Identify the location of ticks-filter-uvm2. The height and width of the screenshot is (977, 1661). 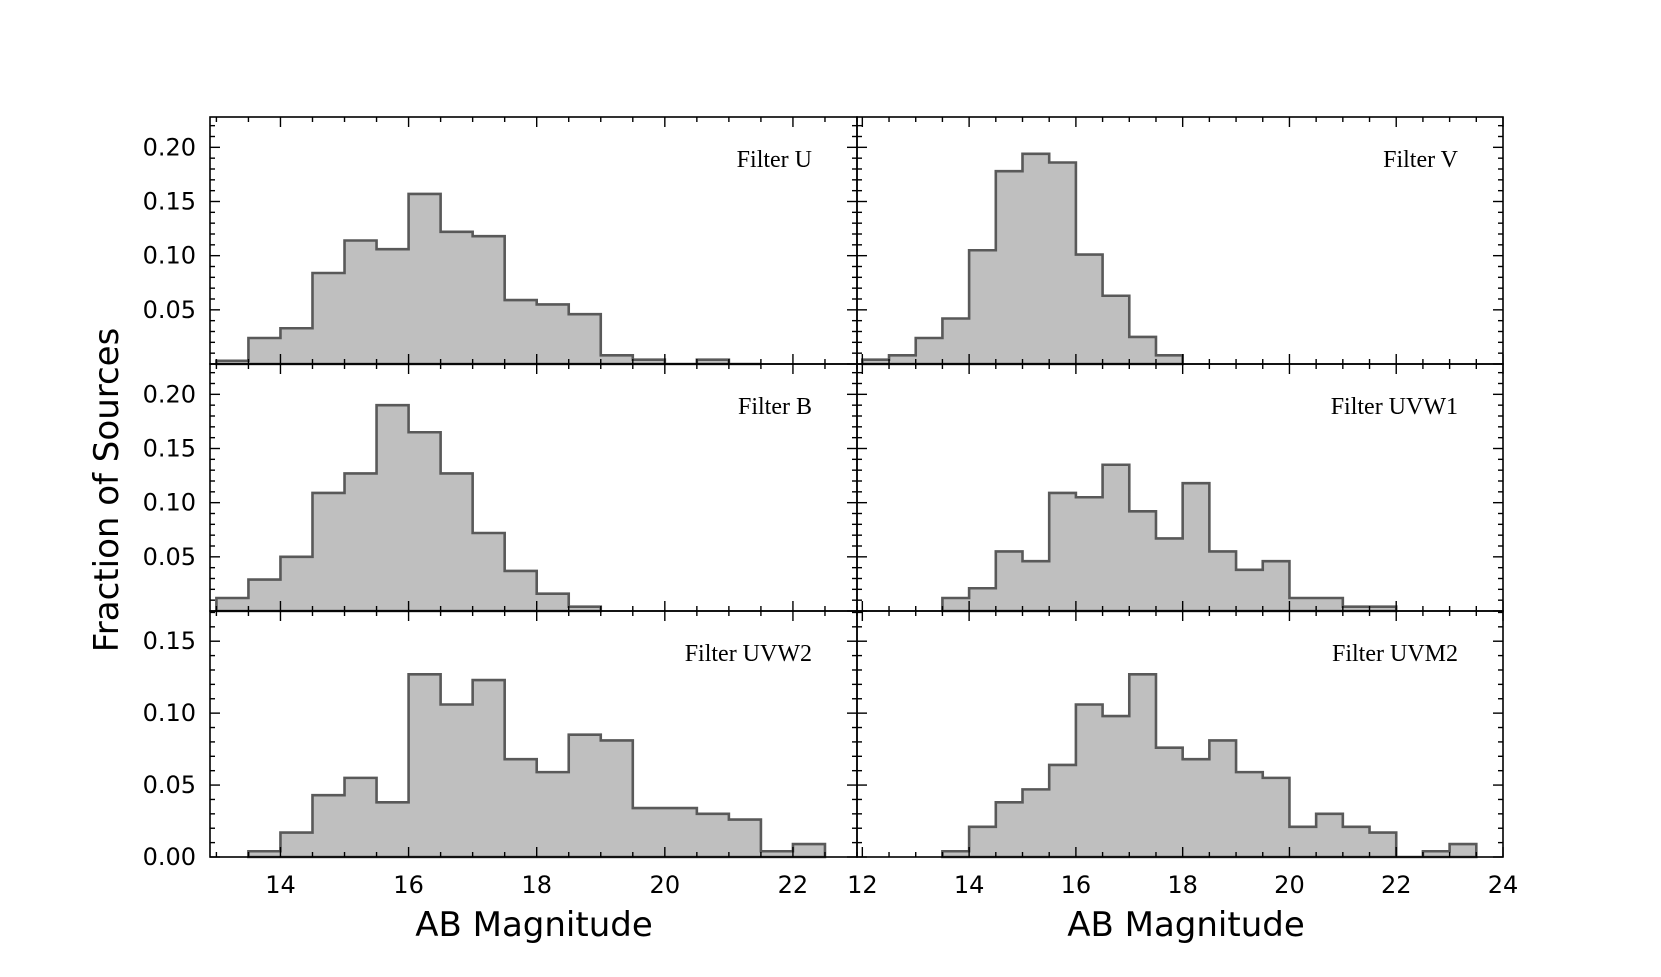
(1180, 734).